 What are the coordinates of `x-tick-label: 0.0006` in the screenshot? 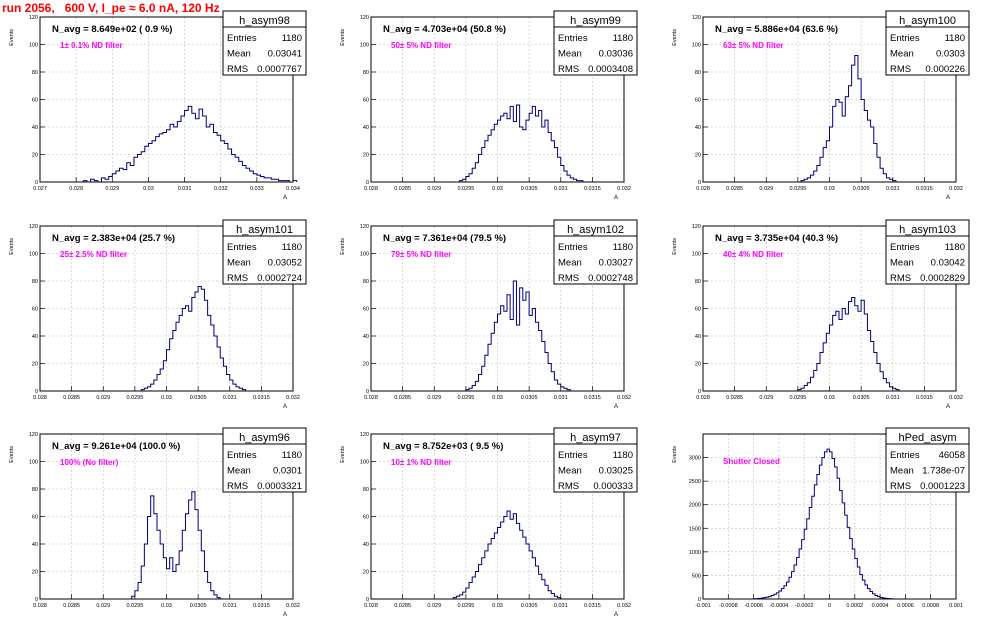 It's located at (905, 606).